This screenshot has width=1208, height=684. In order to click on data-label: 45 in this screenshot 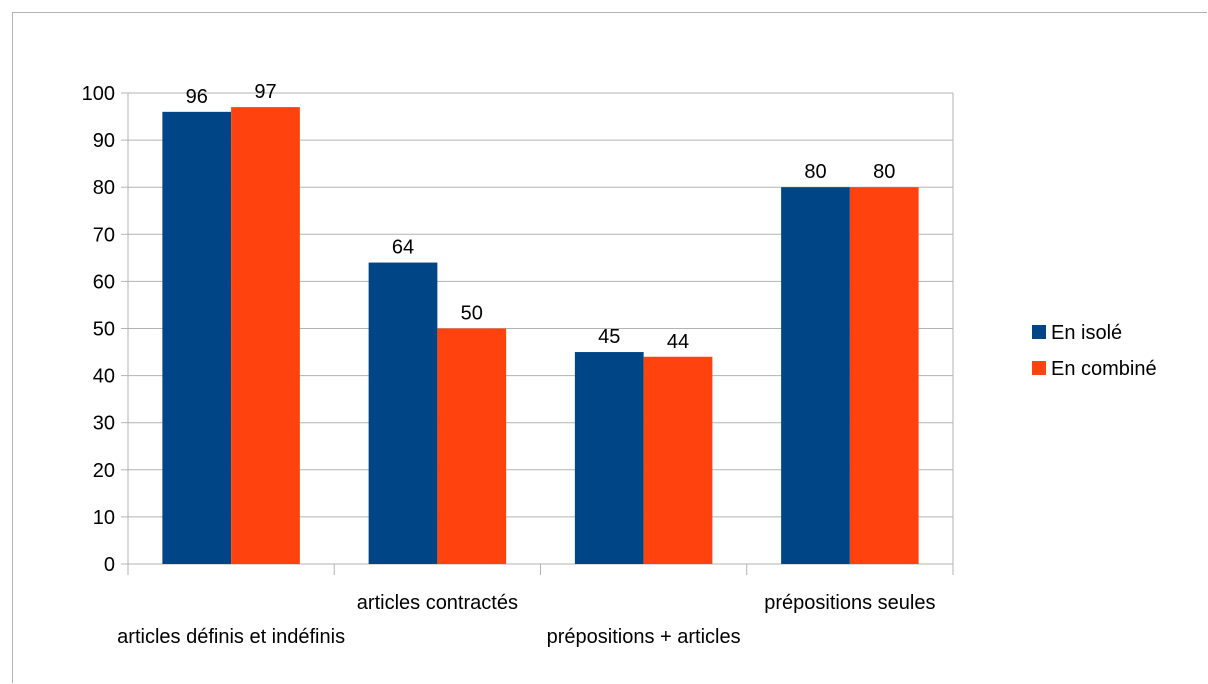, I will do `click(609, 337)`.